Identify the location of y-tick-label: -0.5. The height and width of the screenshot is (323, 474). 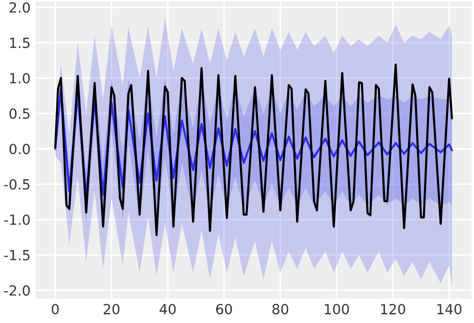
(17, 184).